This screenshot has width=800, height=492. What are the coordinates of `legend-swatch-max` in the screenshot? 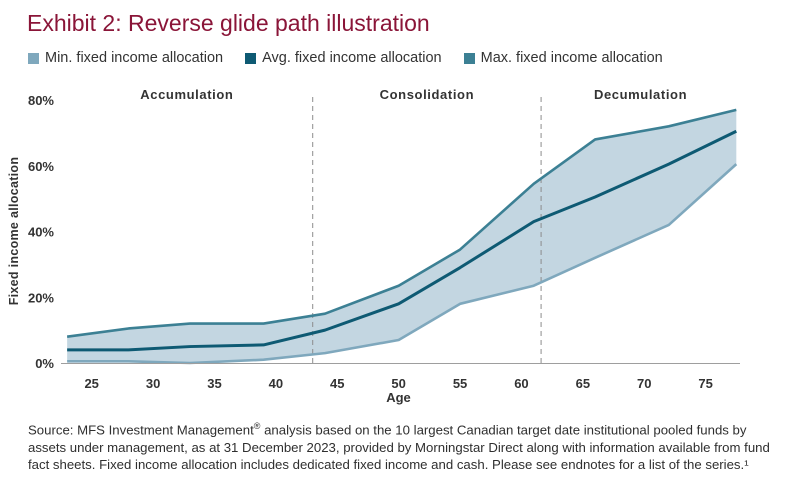 It's located at (469, 58).